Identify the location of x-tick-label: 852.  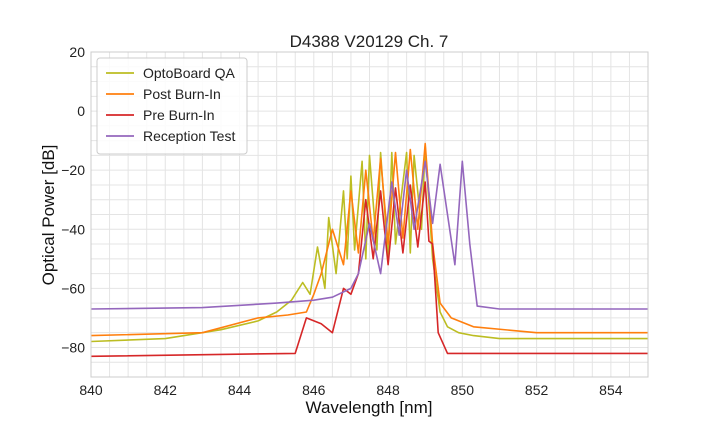
(537, 390).